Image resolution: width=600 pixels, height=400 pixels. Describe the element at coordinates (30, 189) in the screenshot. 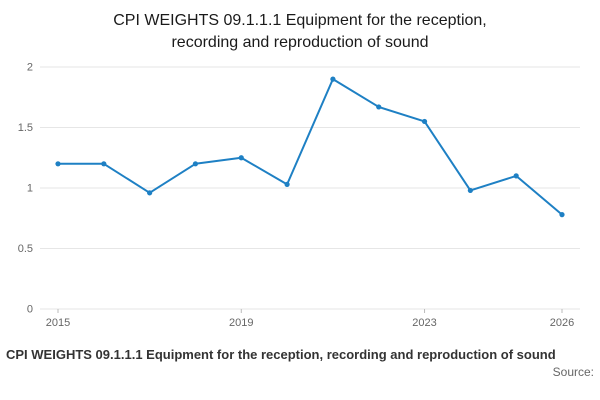

I see `svg-text: 1` at that location.